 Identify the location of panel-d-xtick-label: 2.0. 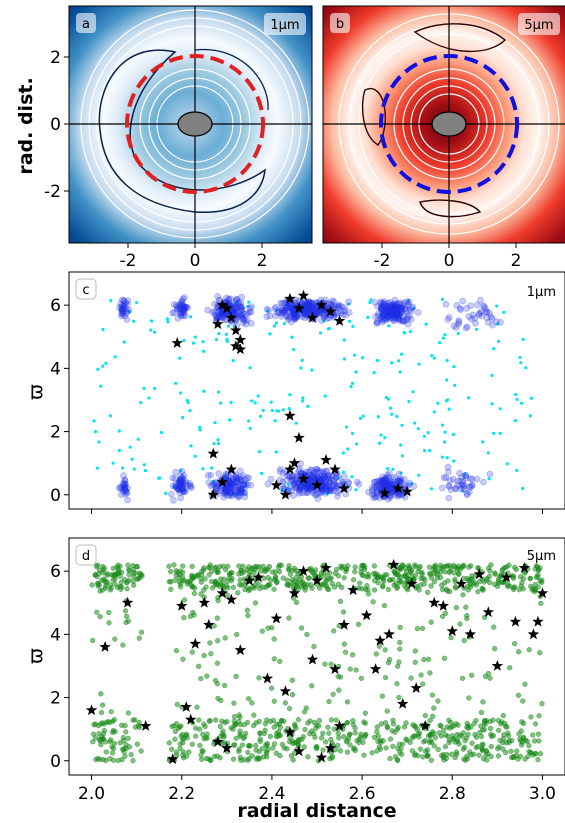
(91, 794).